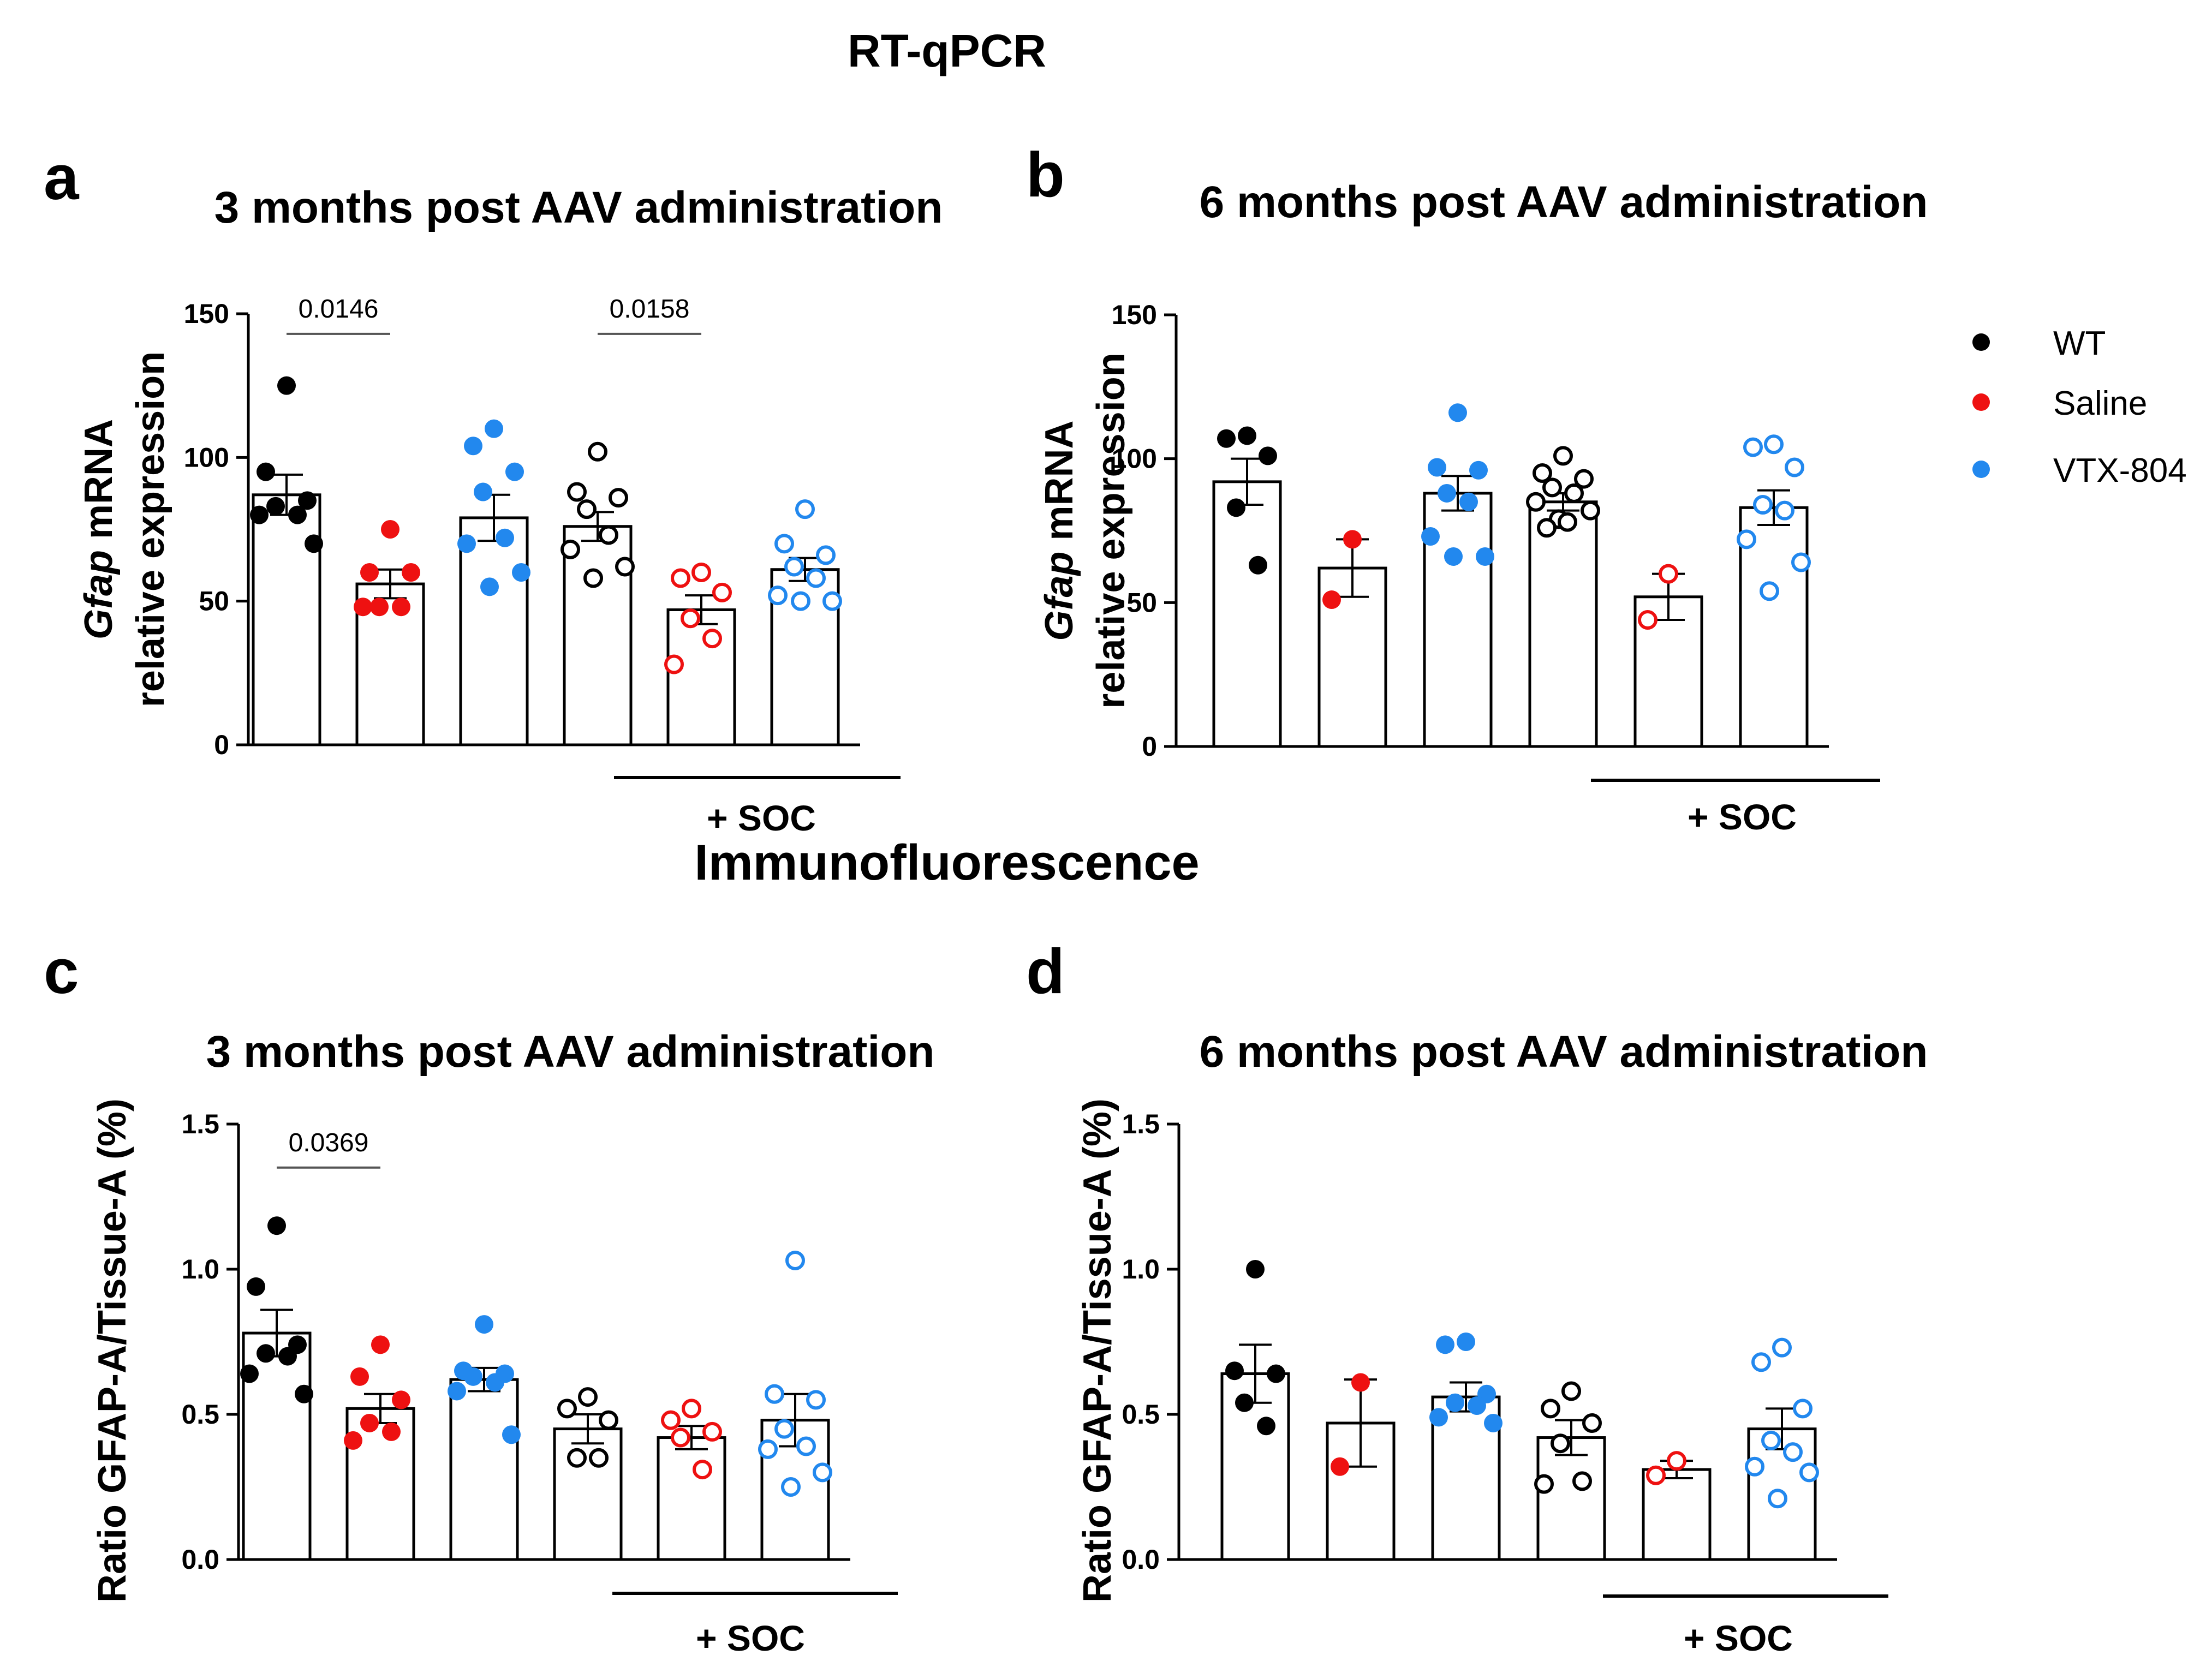  I want to click on y-axis-label: Gfap mRNA, so click(99, 529).